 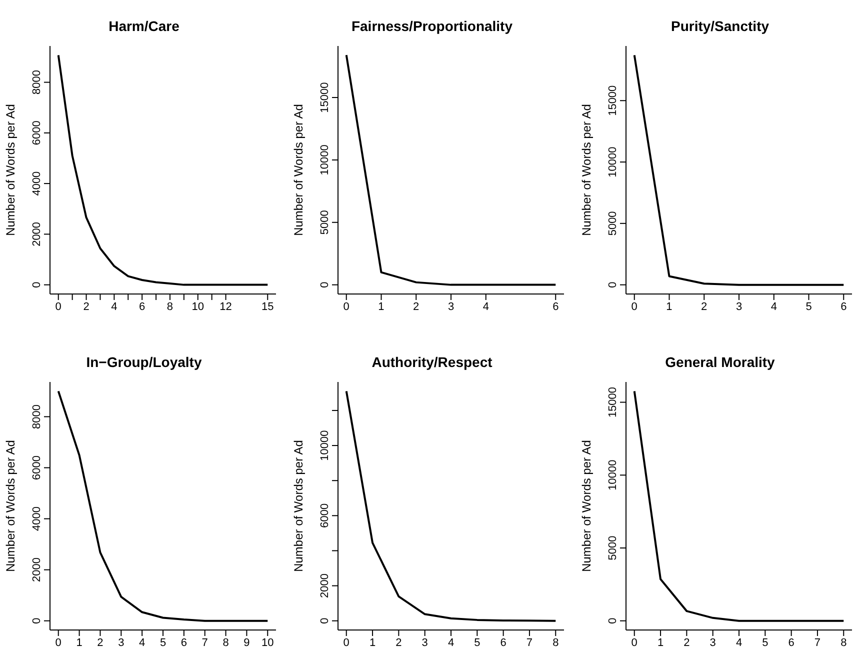 I want to click on x-tick-label: 12, so click(x=226, y=306).